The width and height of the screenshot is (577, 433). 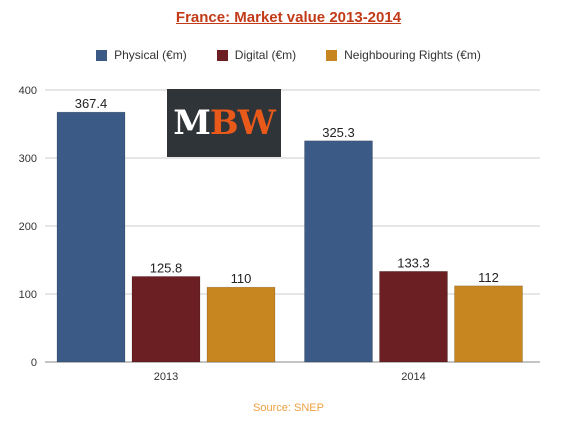 What do you see at coordinates (166, 377) in the screenshot?
I see `x-tick-label: 2013` at bounding box center [166, 377].